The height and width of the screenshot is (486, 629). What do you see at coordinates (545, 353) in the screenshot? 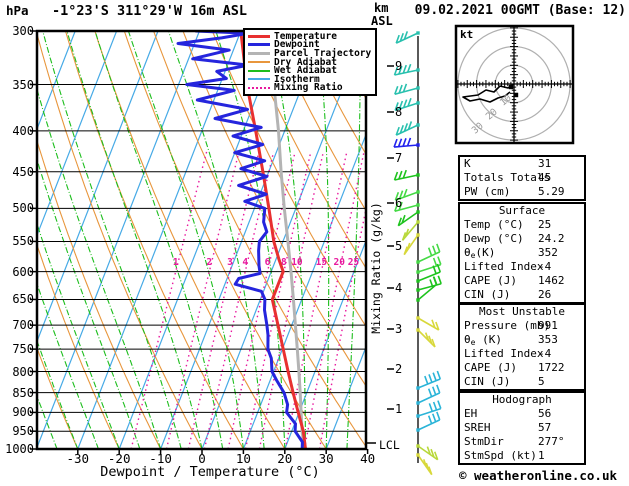
I see `table-value: -4` at bounding box center [545, 353].